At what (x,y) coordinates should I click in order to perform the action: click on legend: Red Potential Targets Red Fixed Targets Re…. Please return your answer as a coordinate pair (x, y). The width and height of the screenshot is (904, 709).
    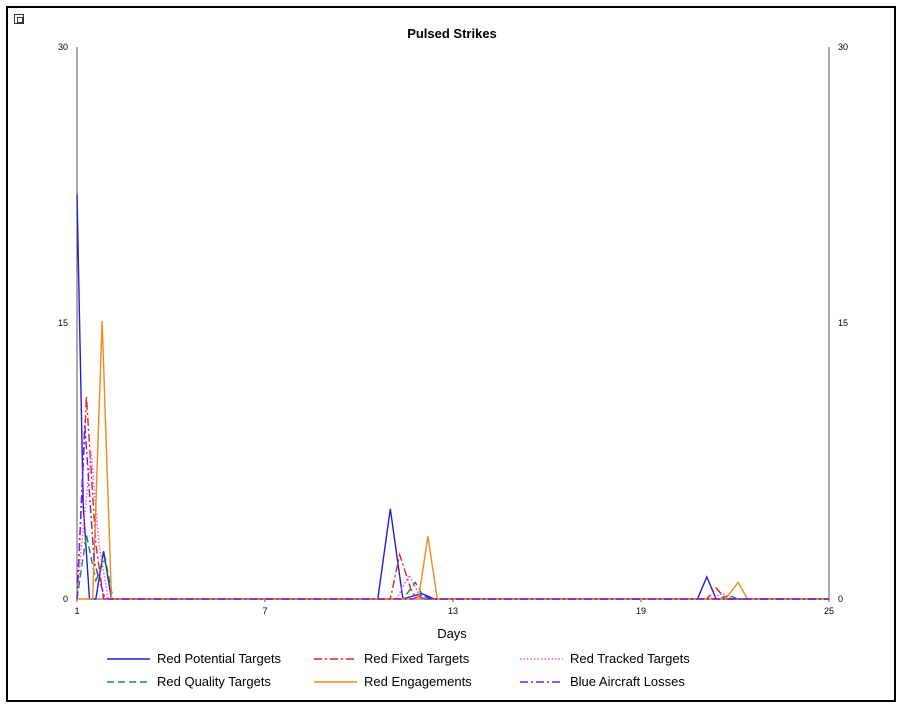
    Looking at the image, I should click on (398, 670).